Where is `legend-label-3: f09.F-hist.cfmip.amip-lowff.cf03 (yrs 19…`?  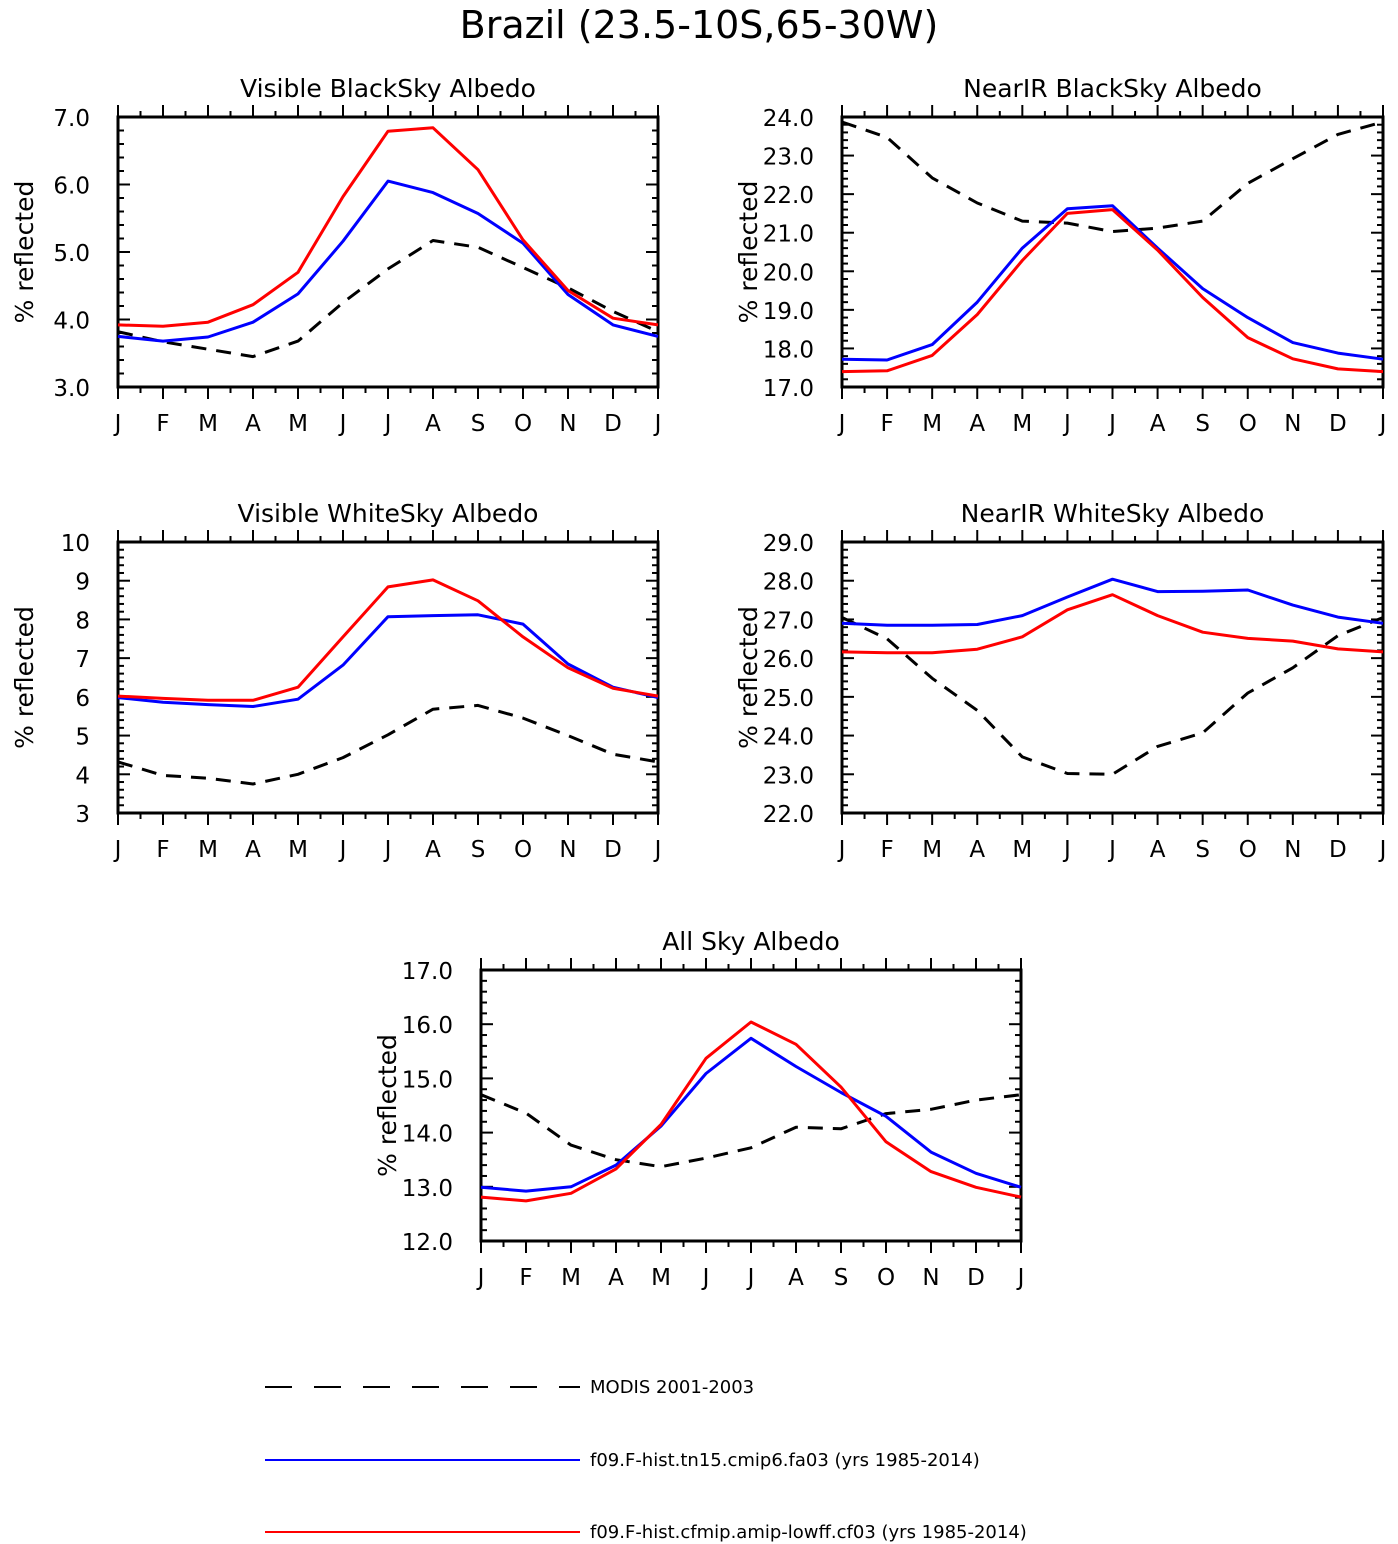 legend-label-3: f09.F-hist.cfmip.amip-lowff.cf03 (yrs 19… is located at coordinates (808, 1532).